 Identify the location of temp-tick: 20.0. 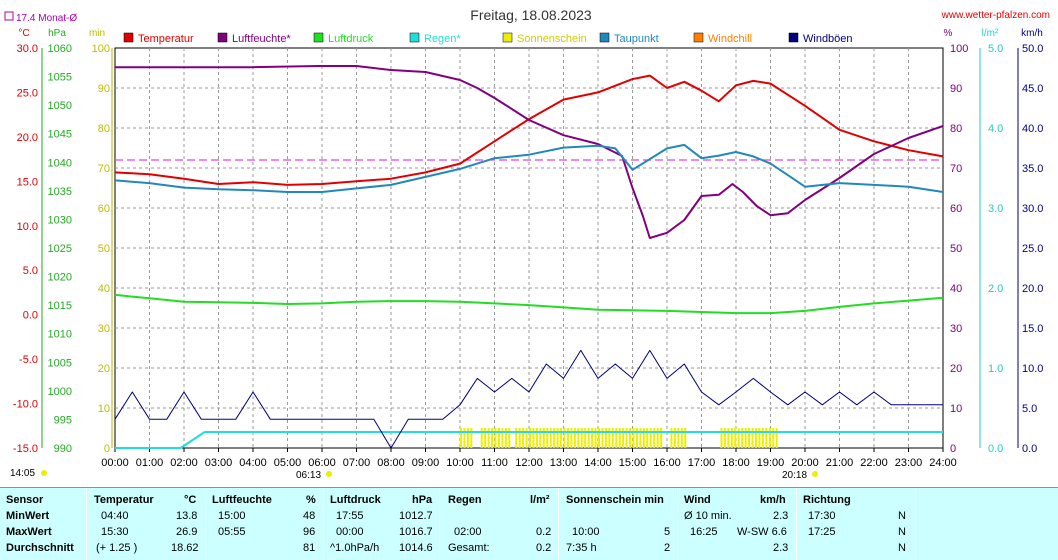
(27, 138).